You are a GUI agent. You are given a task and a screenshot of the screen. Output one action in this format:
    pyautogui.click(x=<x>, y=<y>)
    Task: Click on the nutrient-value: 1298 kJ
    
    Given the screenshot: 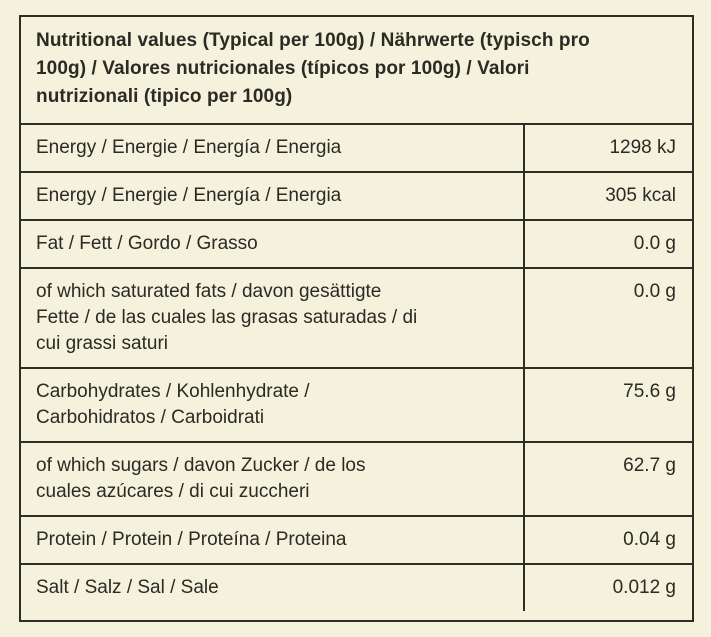 What is the action you would take?
    pyautogui.click(x=642, y=147)
    